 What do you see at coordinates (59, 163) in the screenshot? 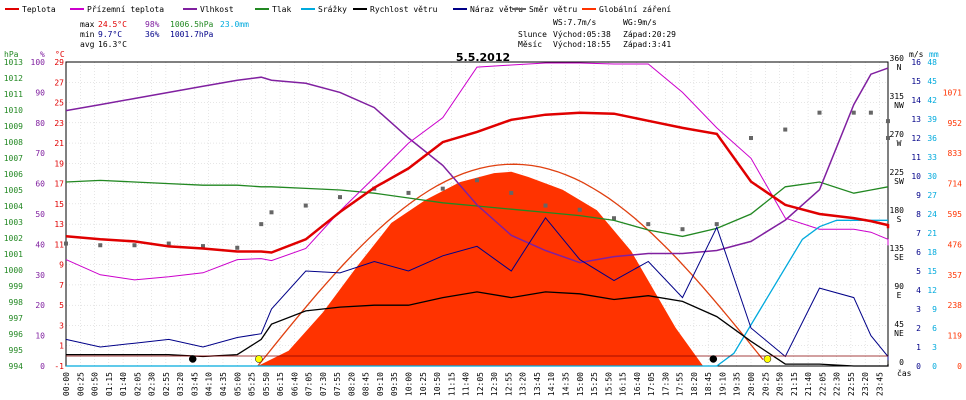
I see `y-temp-tick: 19` at bounding box center [59, 163].